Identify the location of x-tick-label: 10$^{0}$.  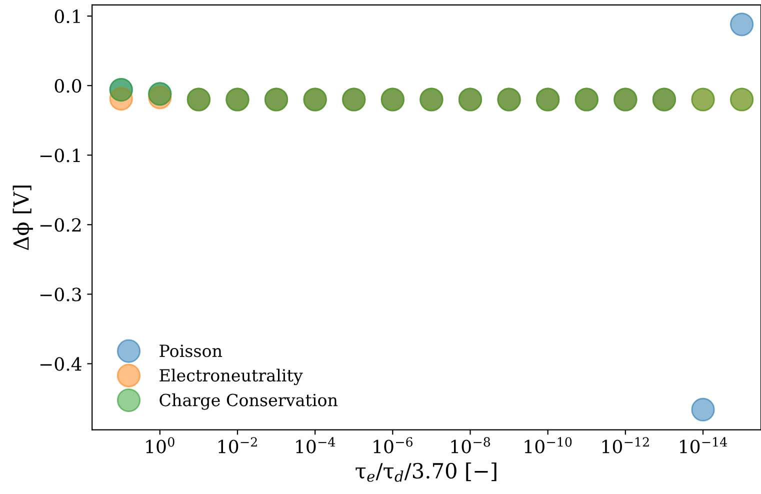
(160, 445).